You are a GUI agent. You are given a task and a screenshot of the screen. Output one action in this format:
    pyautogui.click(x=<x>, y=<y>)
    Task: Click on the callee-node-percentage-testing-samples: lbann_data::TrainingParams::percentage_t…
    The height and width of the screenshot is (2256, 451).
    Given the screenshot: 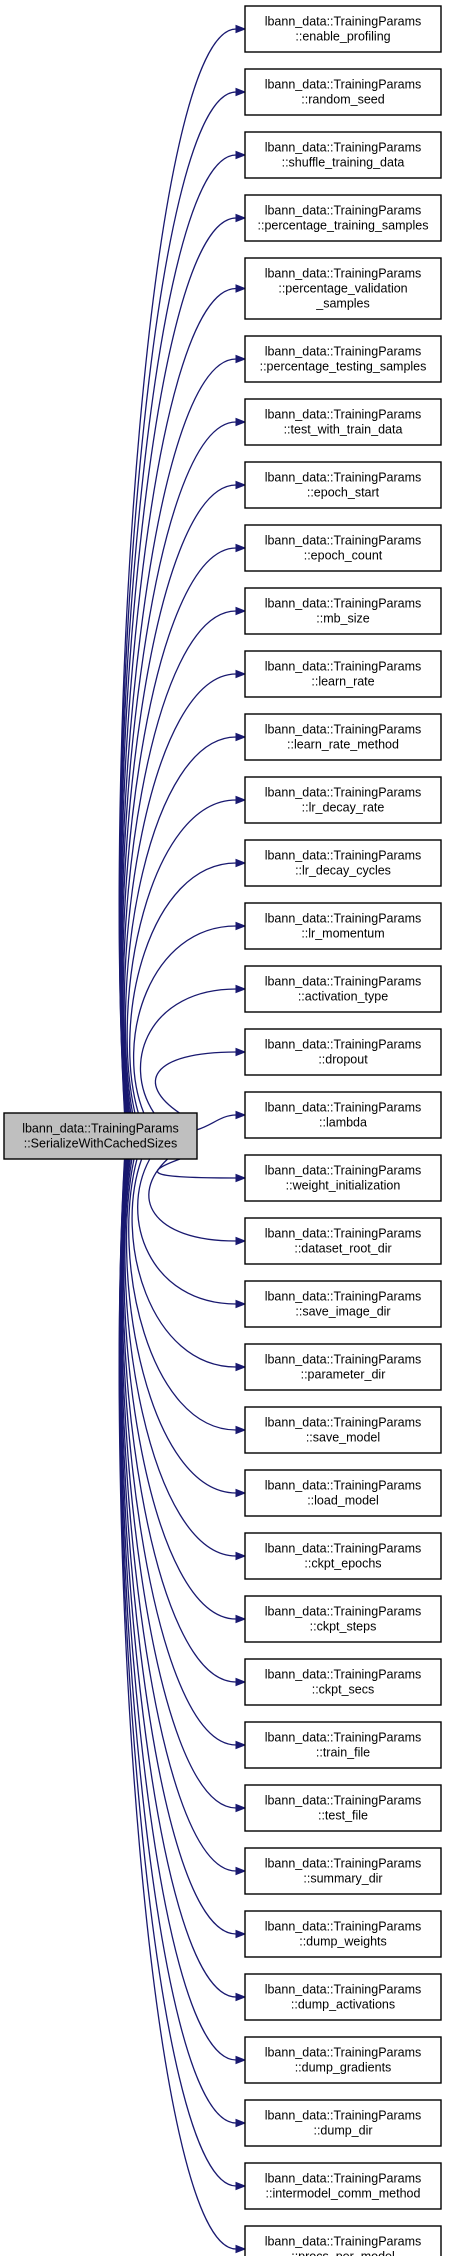 What is the action you would take?
    pyautogui.click(x=343, y=359)
    